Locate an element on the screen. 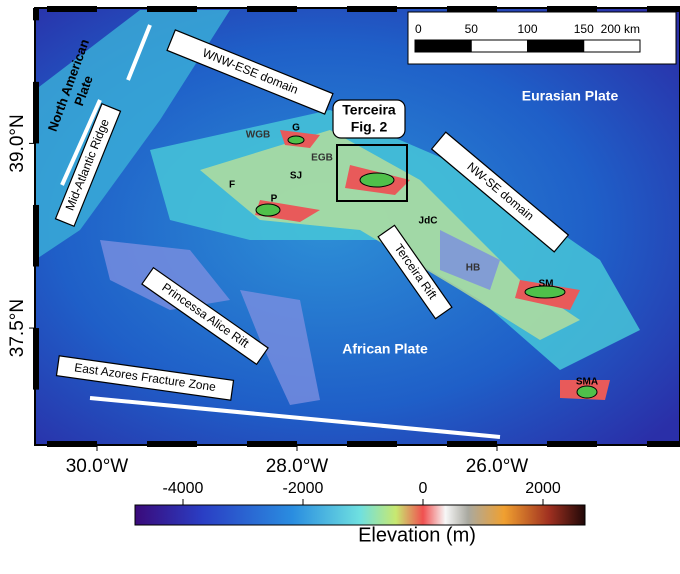 The height and width of the screenshot is (574, 680). label: Fig. 2 is located at coordinates (369, 127).